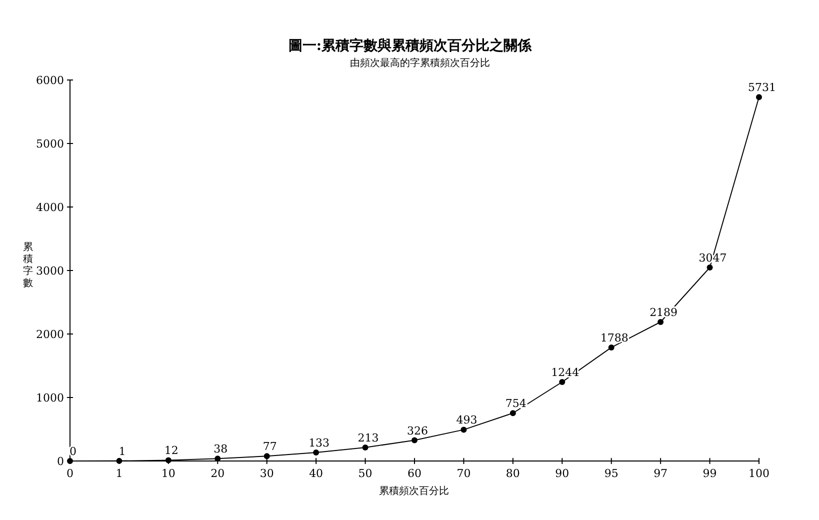 The height and width of the screenshot is (520, 819). I want to click on x-tick-label: 90, so click(562, 473).